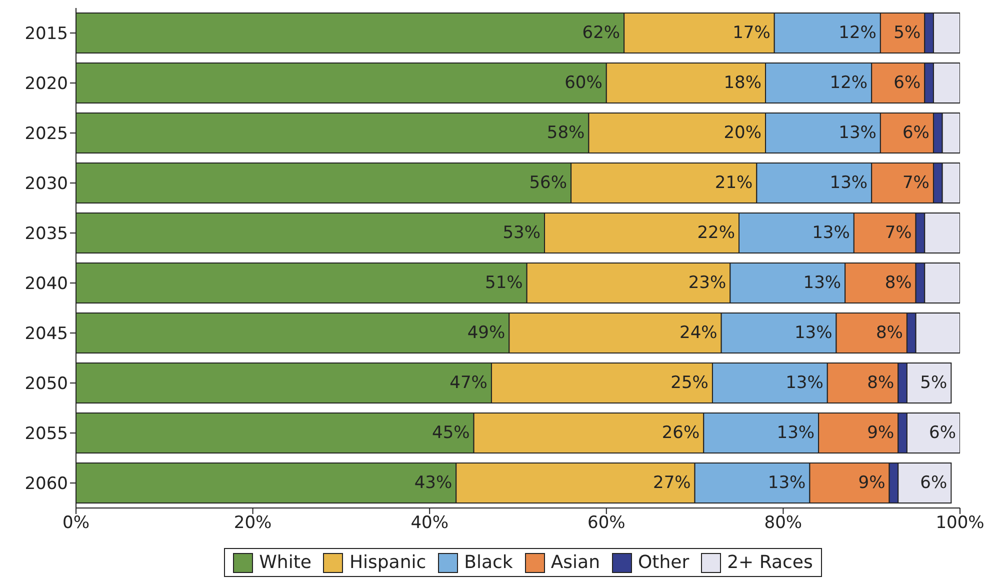  I want to click on y-tick-label: 2060, so click(46, 484).